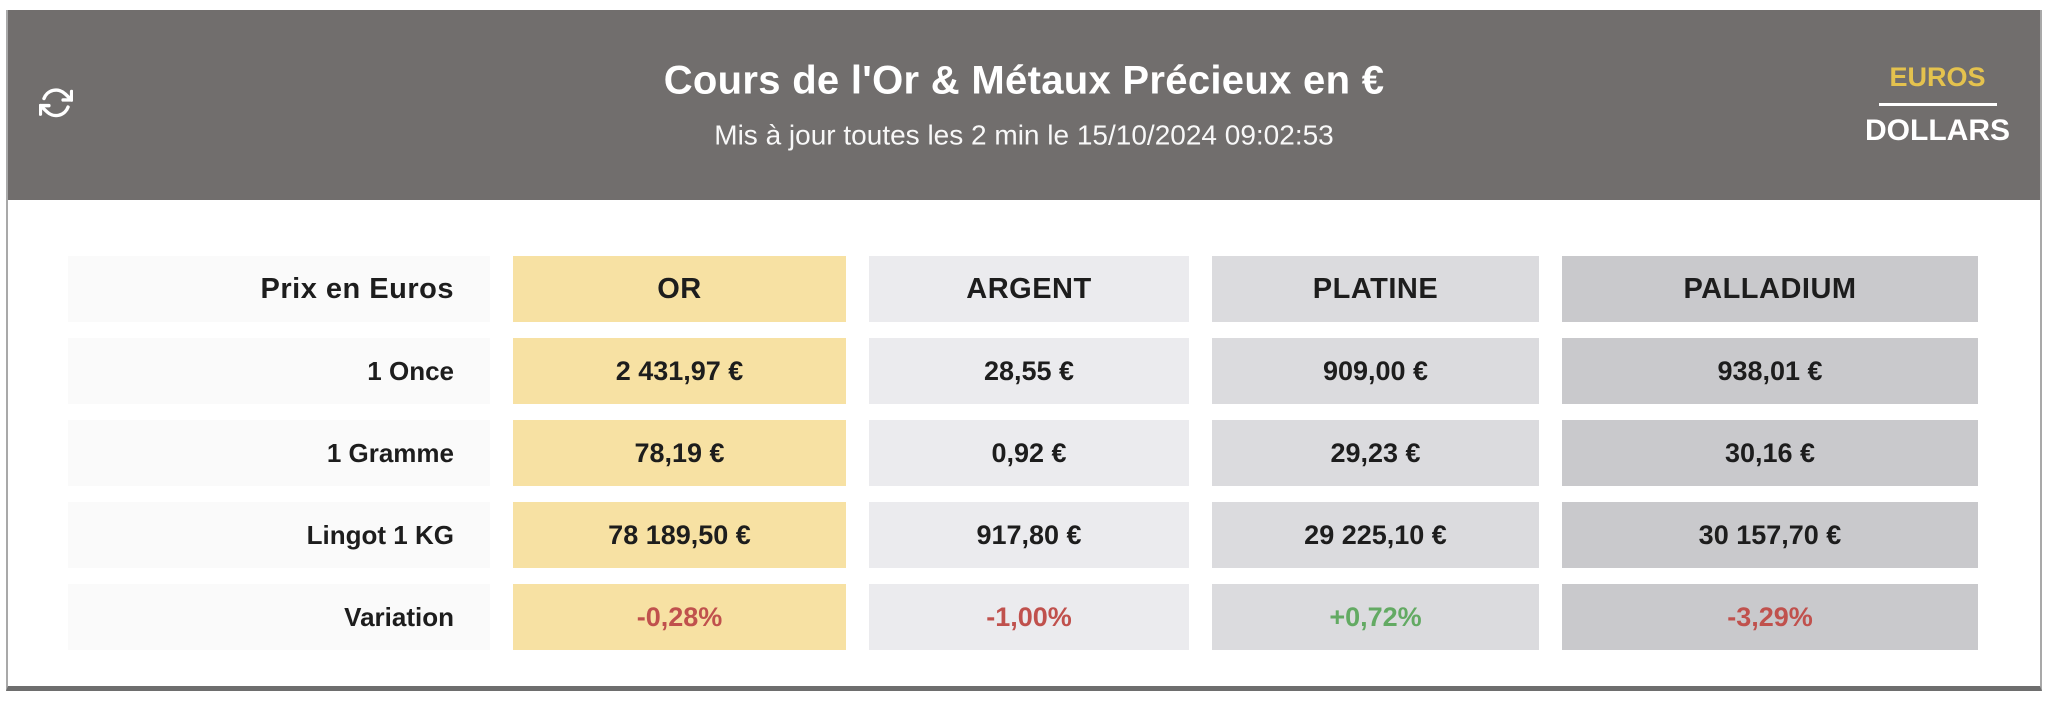  Describe the element at coordinates (279, 535) in the screenshot. I see `row-label-lingot-1-kg: Lingot 1 KG` at that location.